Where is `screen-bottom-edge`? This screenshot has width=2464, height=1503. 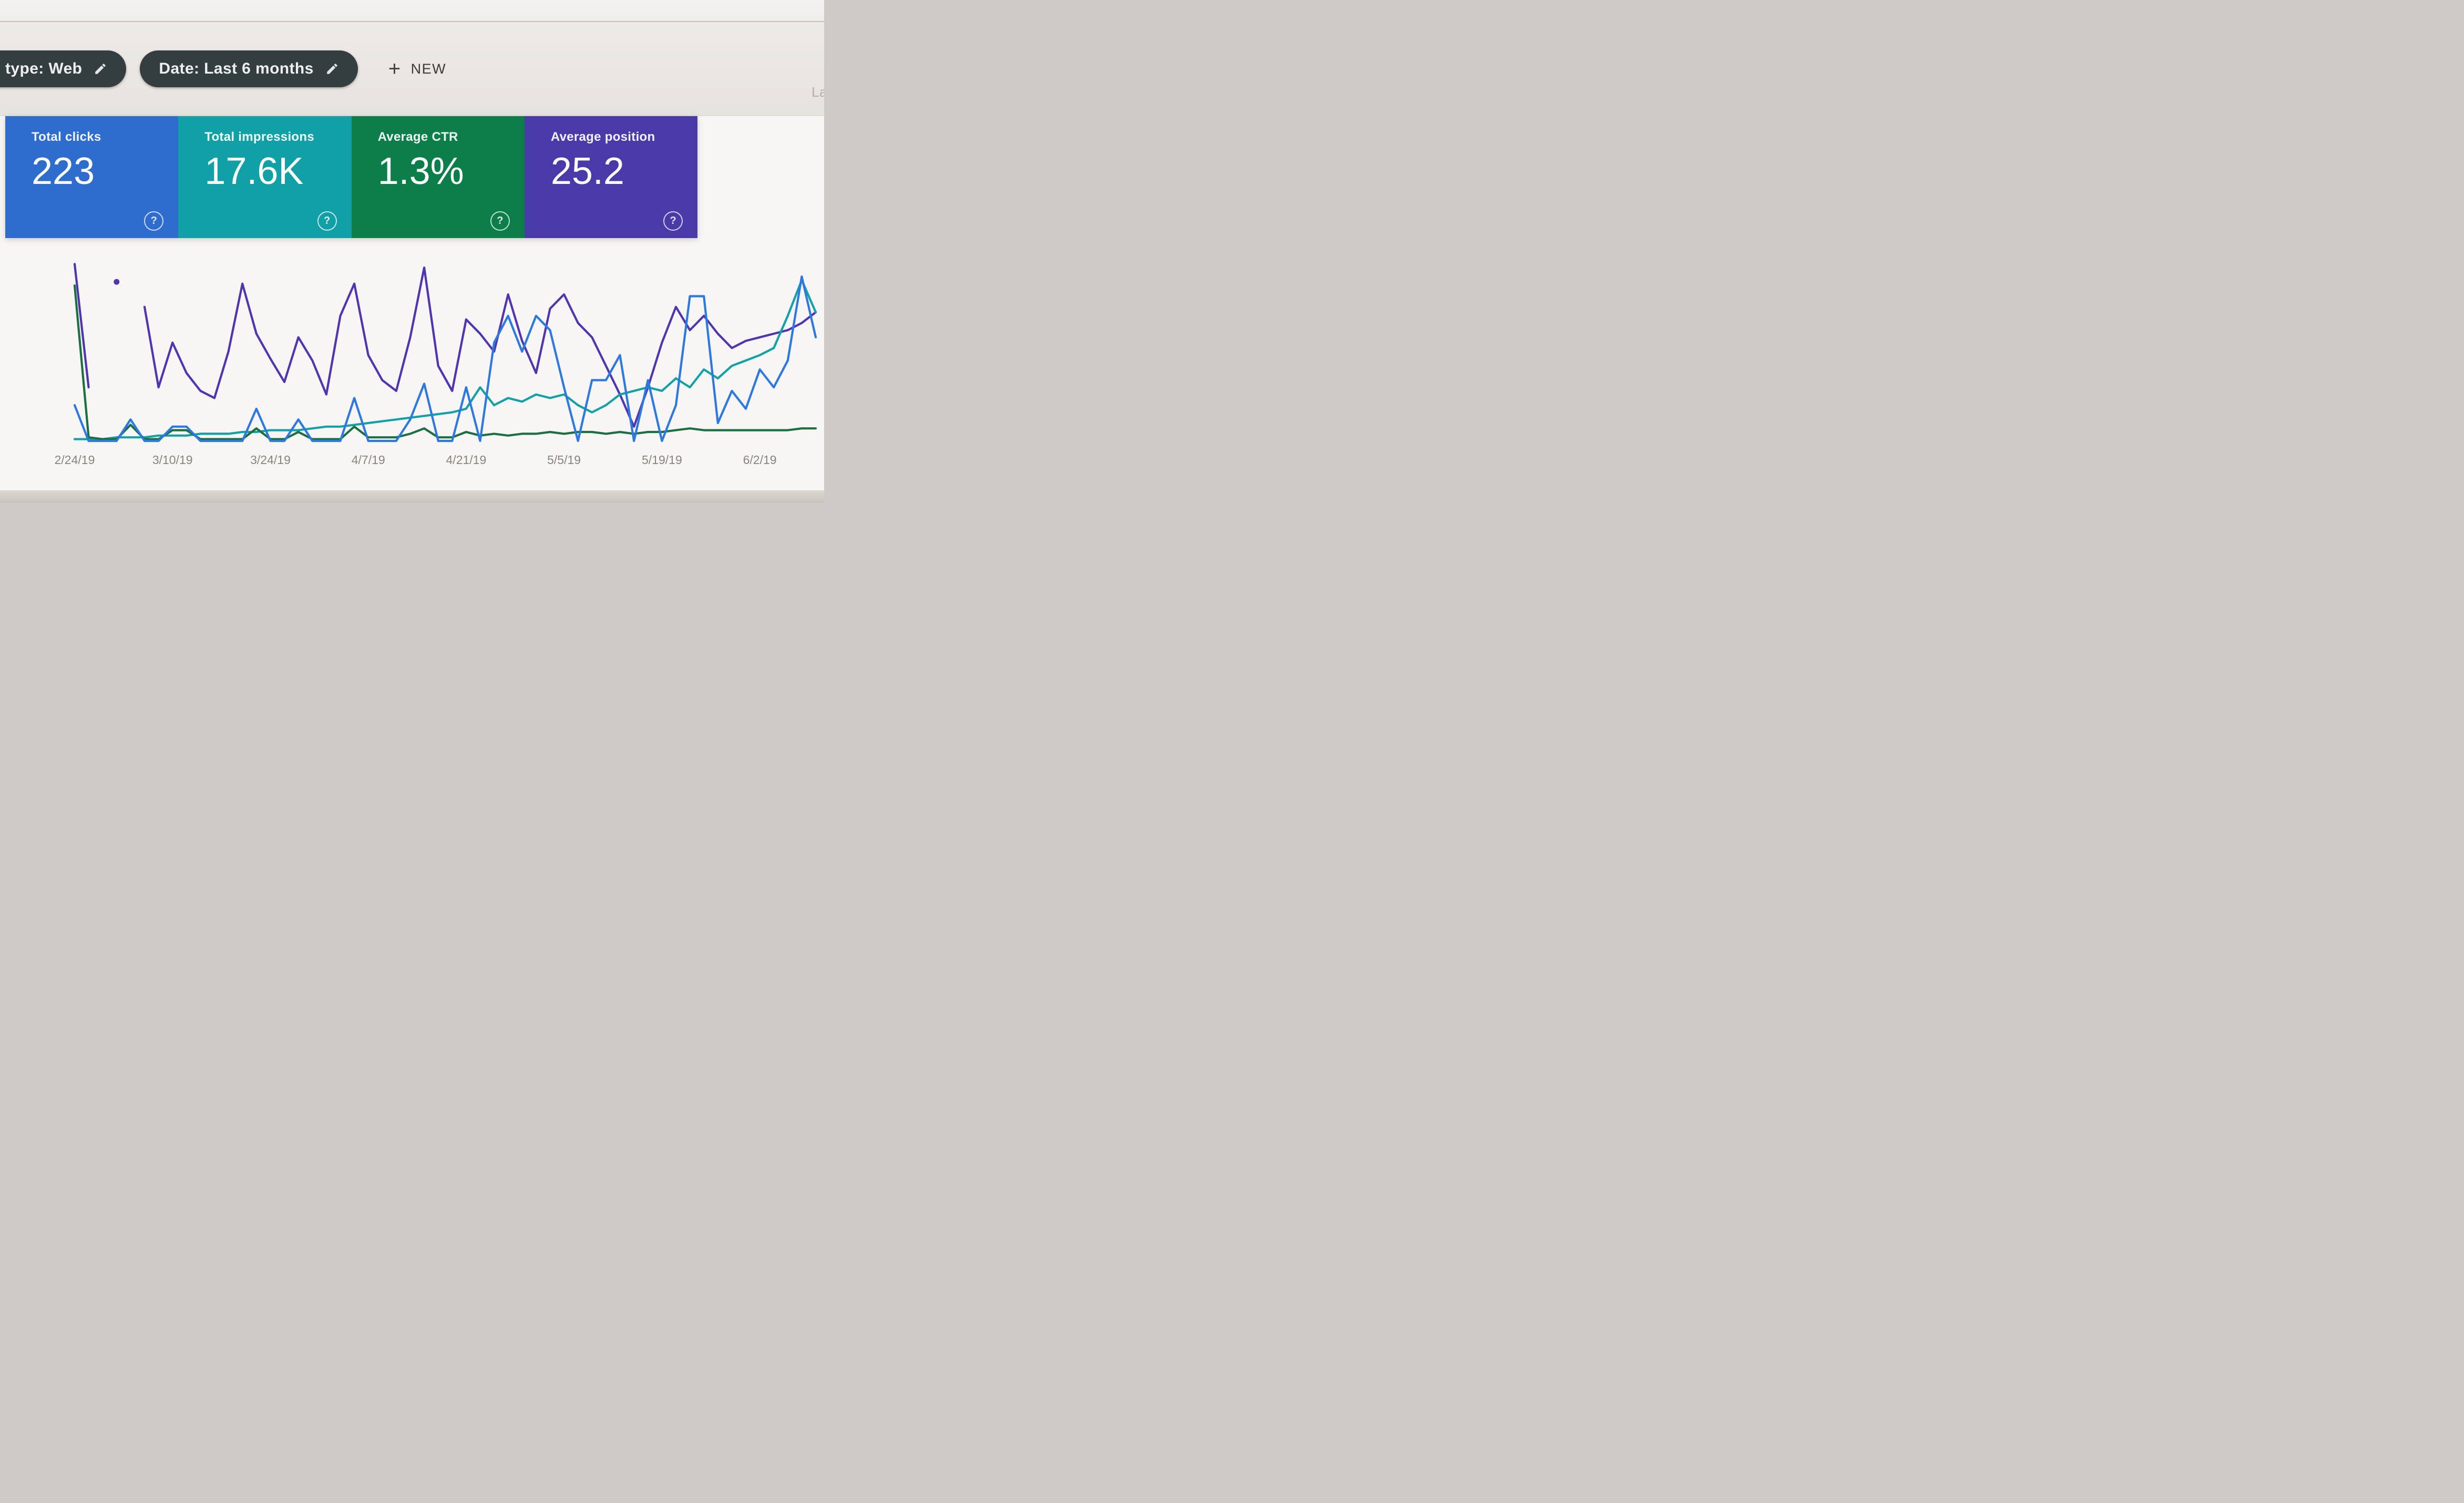 screen-bottom-edge is located at coordinates (412, 497).